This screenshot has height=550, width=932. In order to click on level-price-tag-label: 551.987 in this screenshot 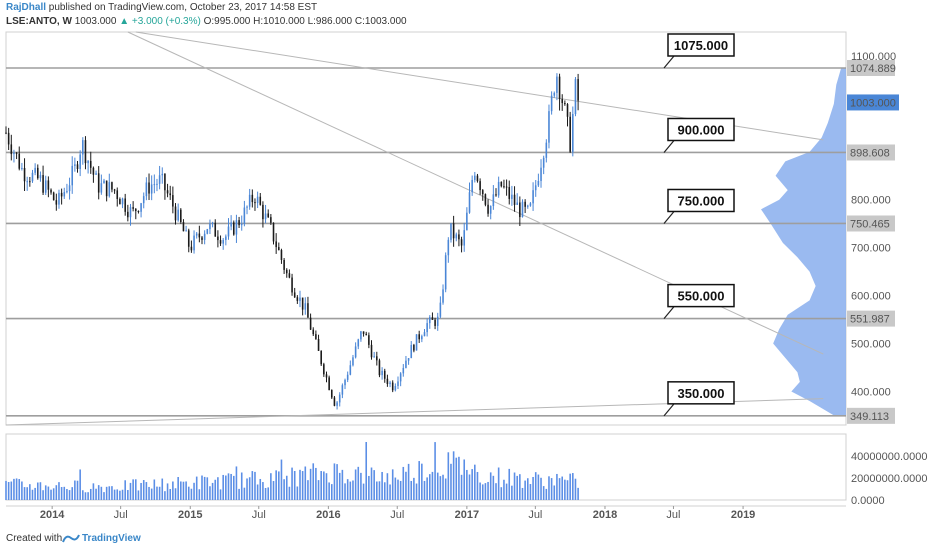, I will do `click(870, 320)`.